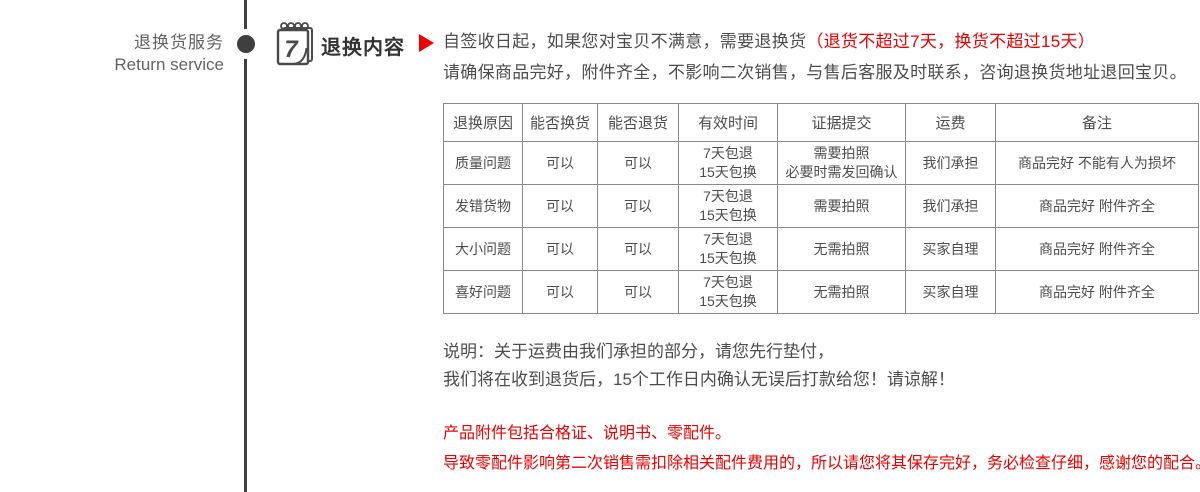 The width and height of the screenshot is (1200, 492). I want to click on header-returnable: 能否退货, so click(638, 122).